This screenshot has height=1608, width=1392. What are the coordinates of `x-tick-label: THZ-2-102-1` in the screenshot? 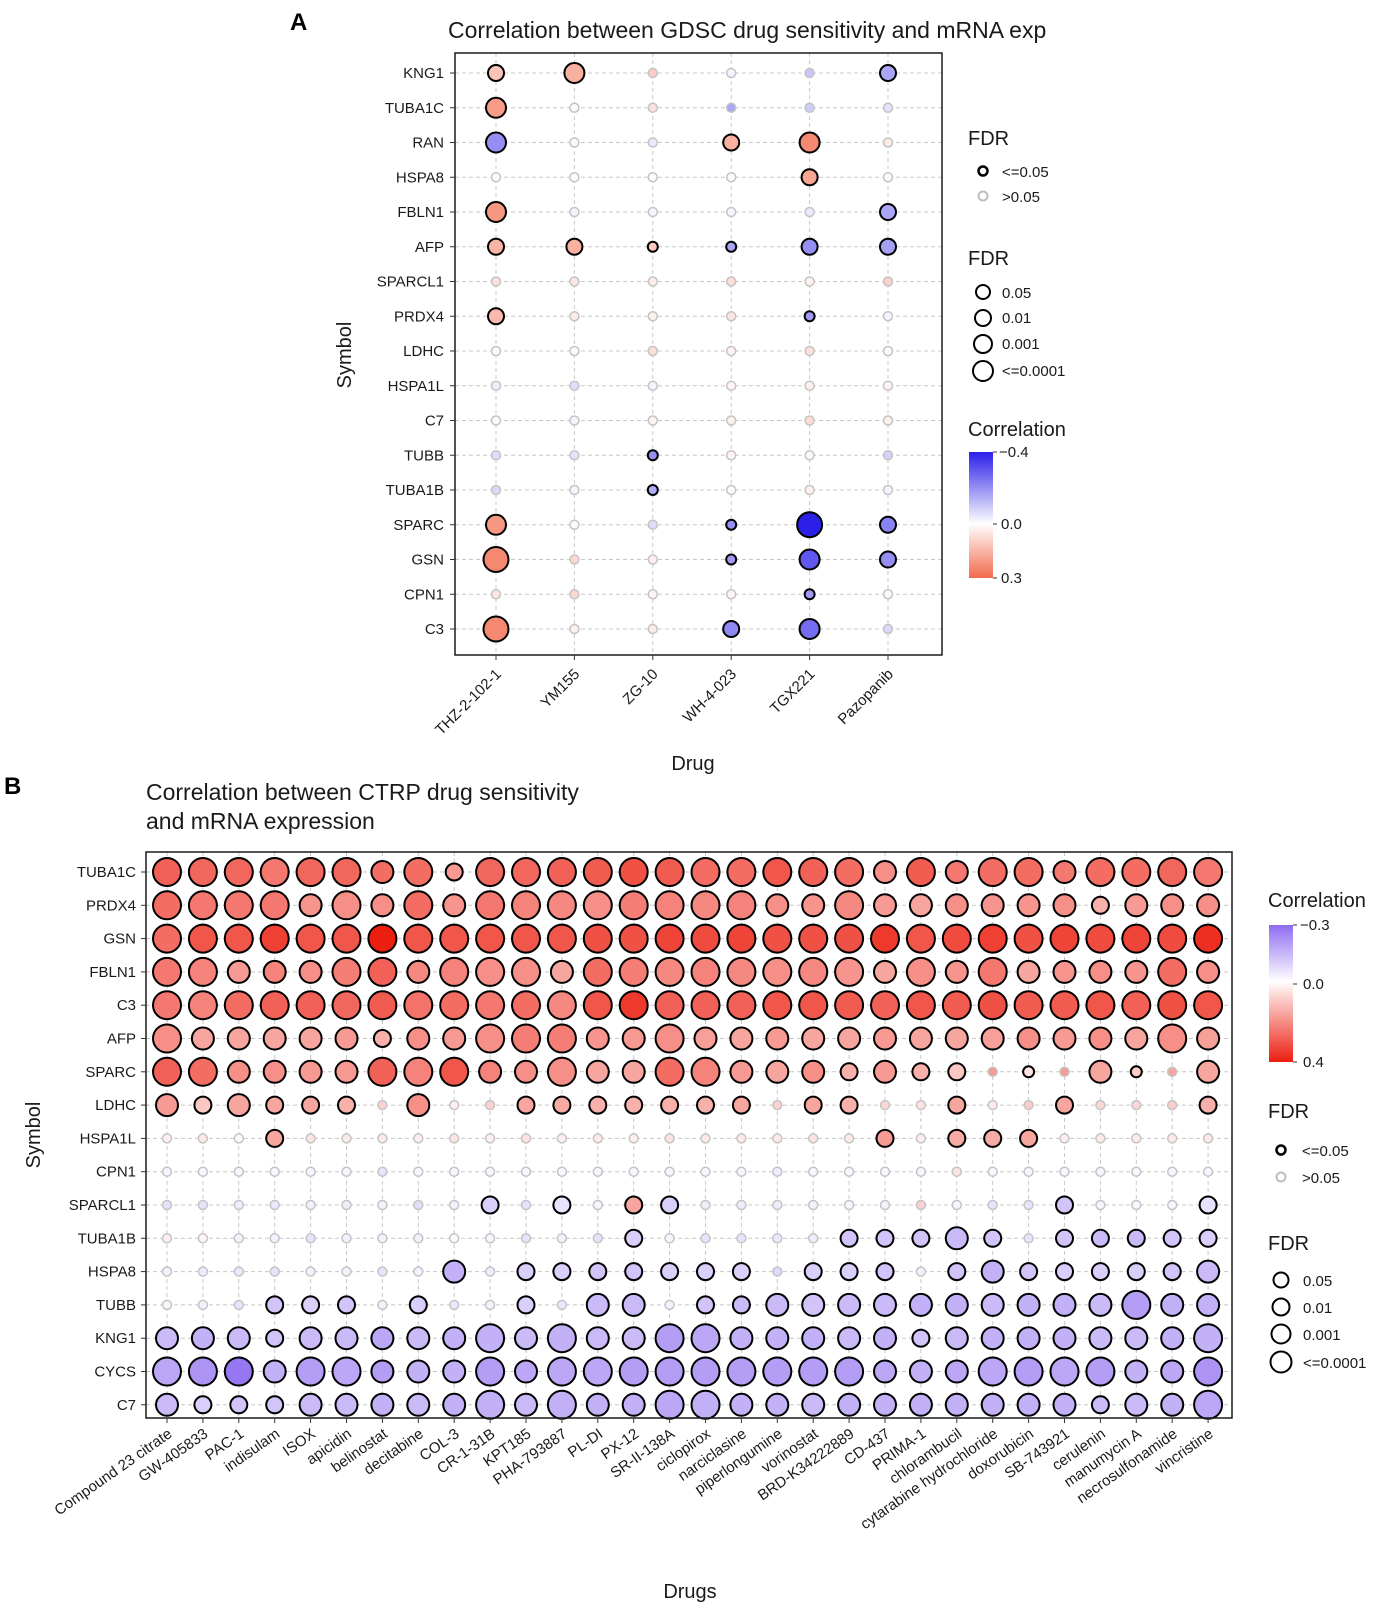 It's located at (468, 702).